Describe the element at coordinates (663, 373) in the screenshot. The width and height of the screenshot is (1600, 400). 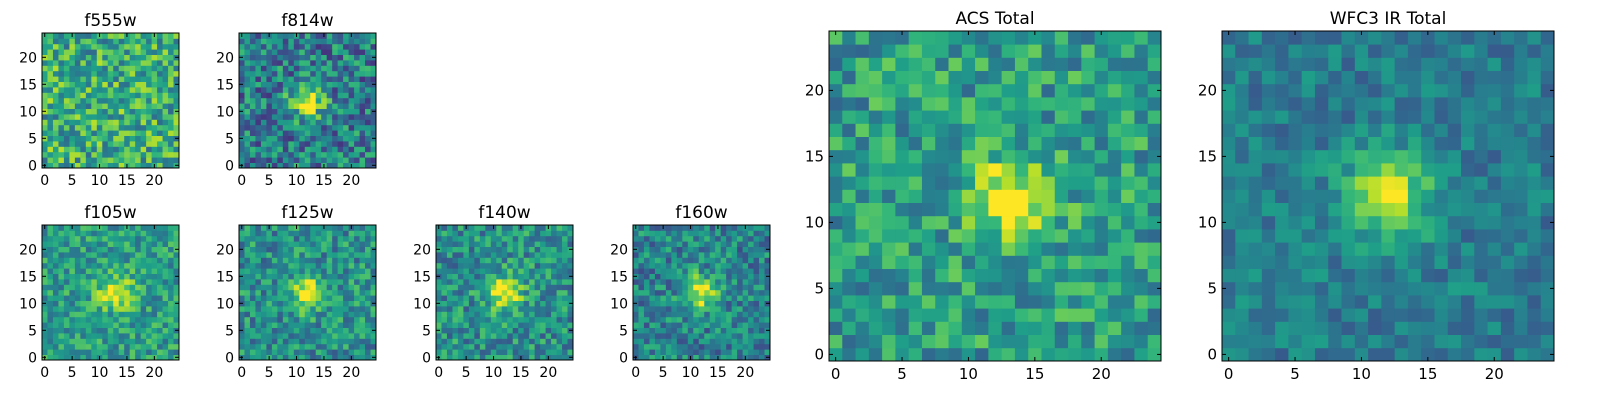
I see `x-tick-label: 5` at that location.